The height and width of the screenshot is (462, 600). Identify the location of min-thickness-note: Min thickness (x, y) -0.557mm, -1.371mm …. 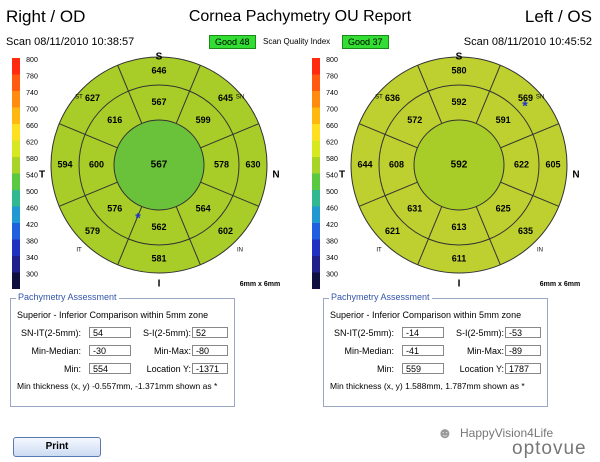
(117, 386).